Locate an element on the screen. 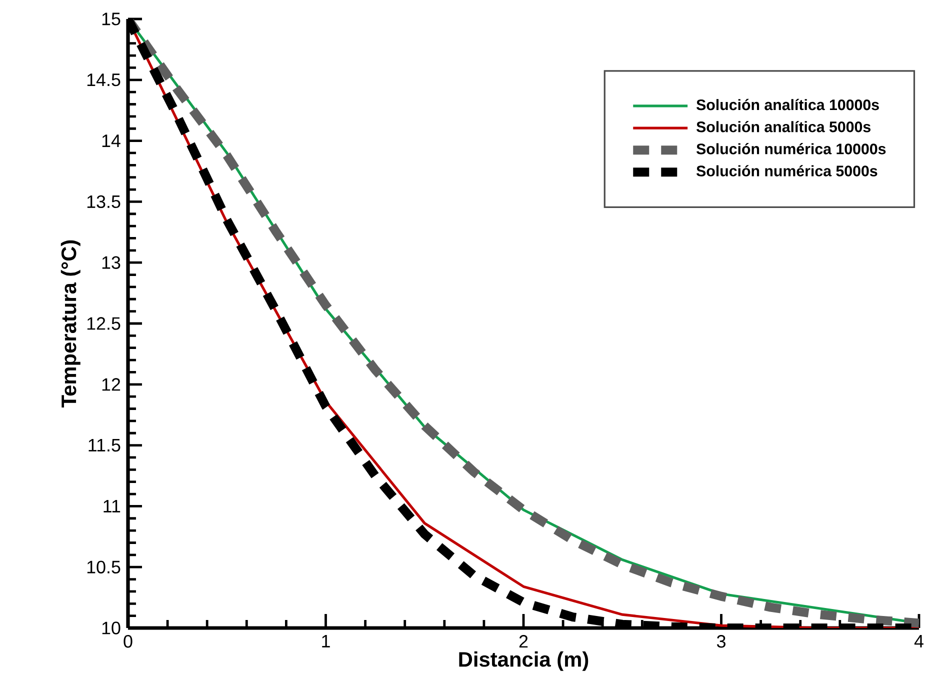  legend-label: Solución numérica 10000s is located at coordinates (791, 148).